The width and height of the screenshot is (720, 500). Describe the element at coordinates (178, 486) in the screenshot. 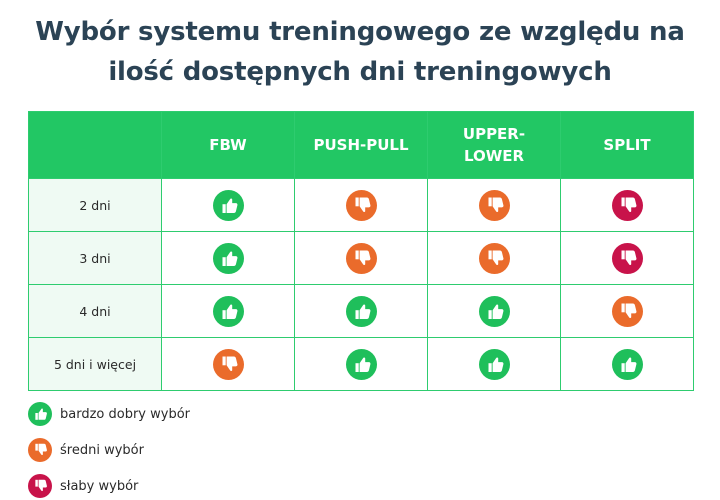

I see `legend-item: słaby wybór` at that location.